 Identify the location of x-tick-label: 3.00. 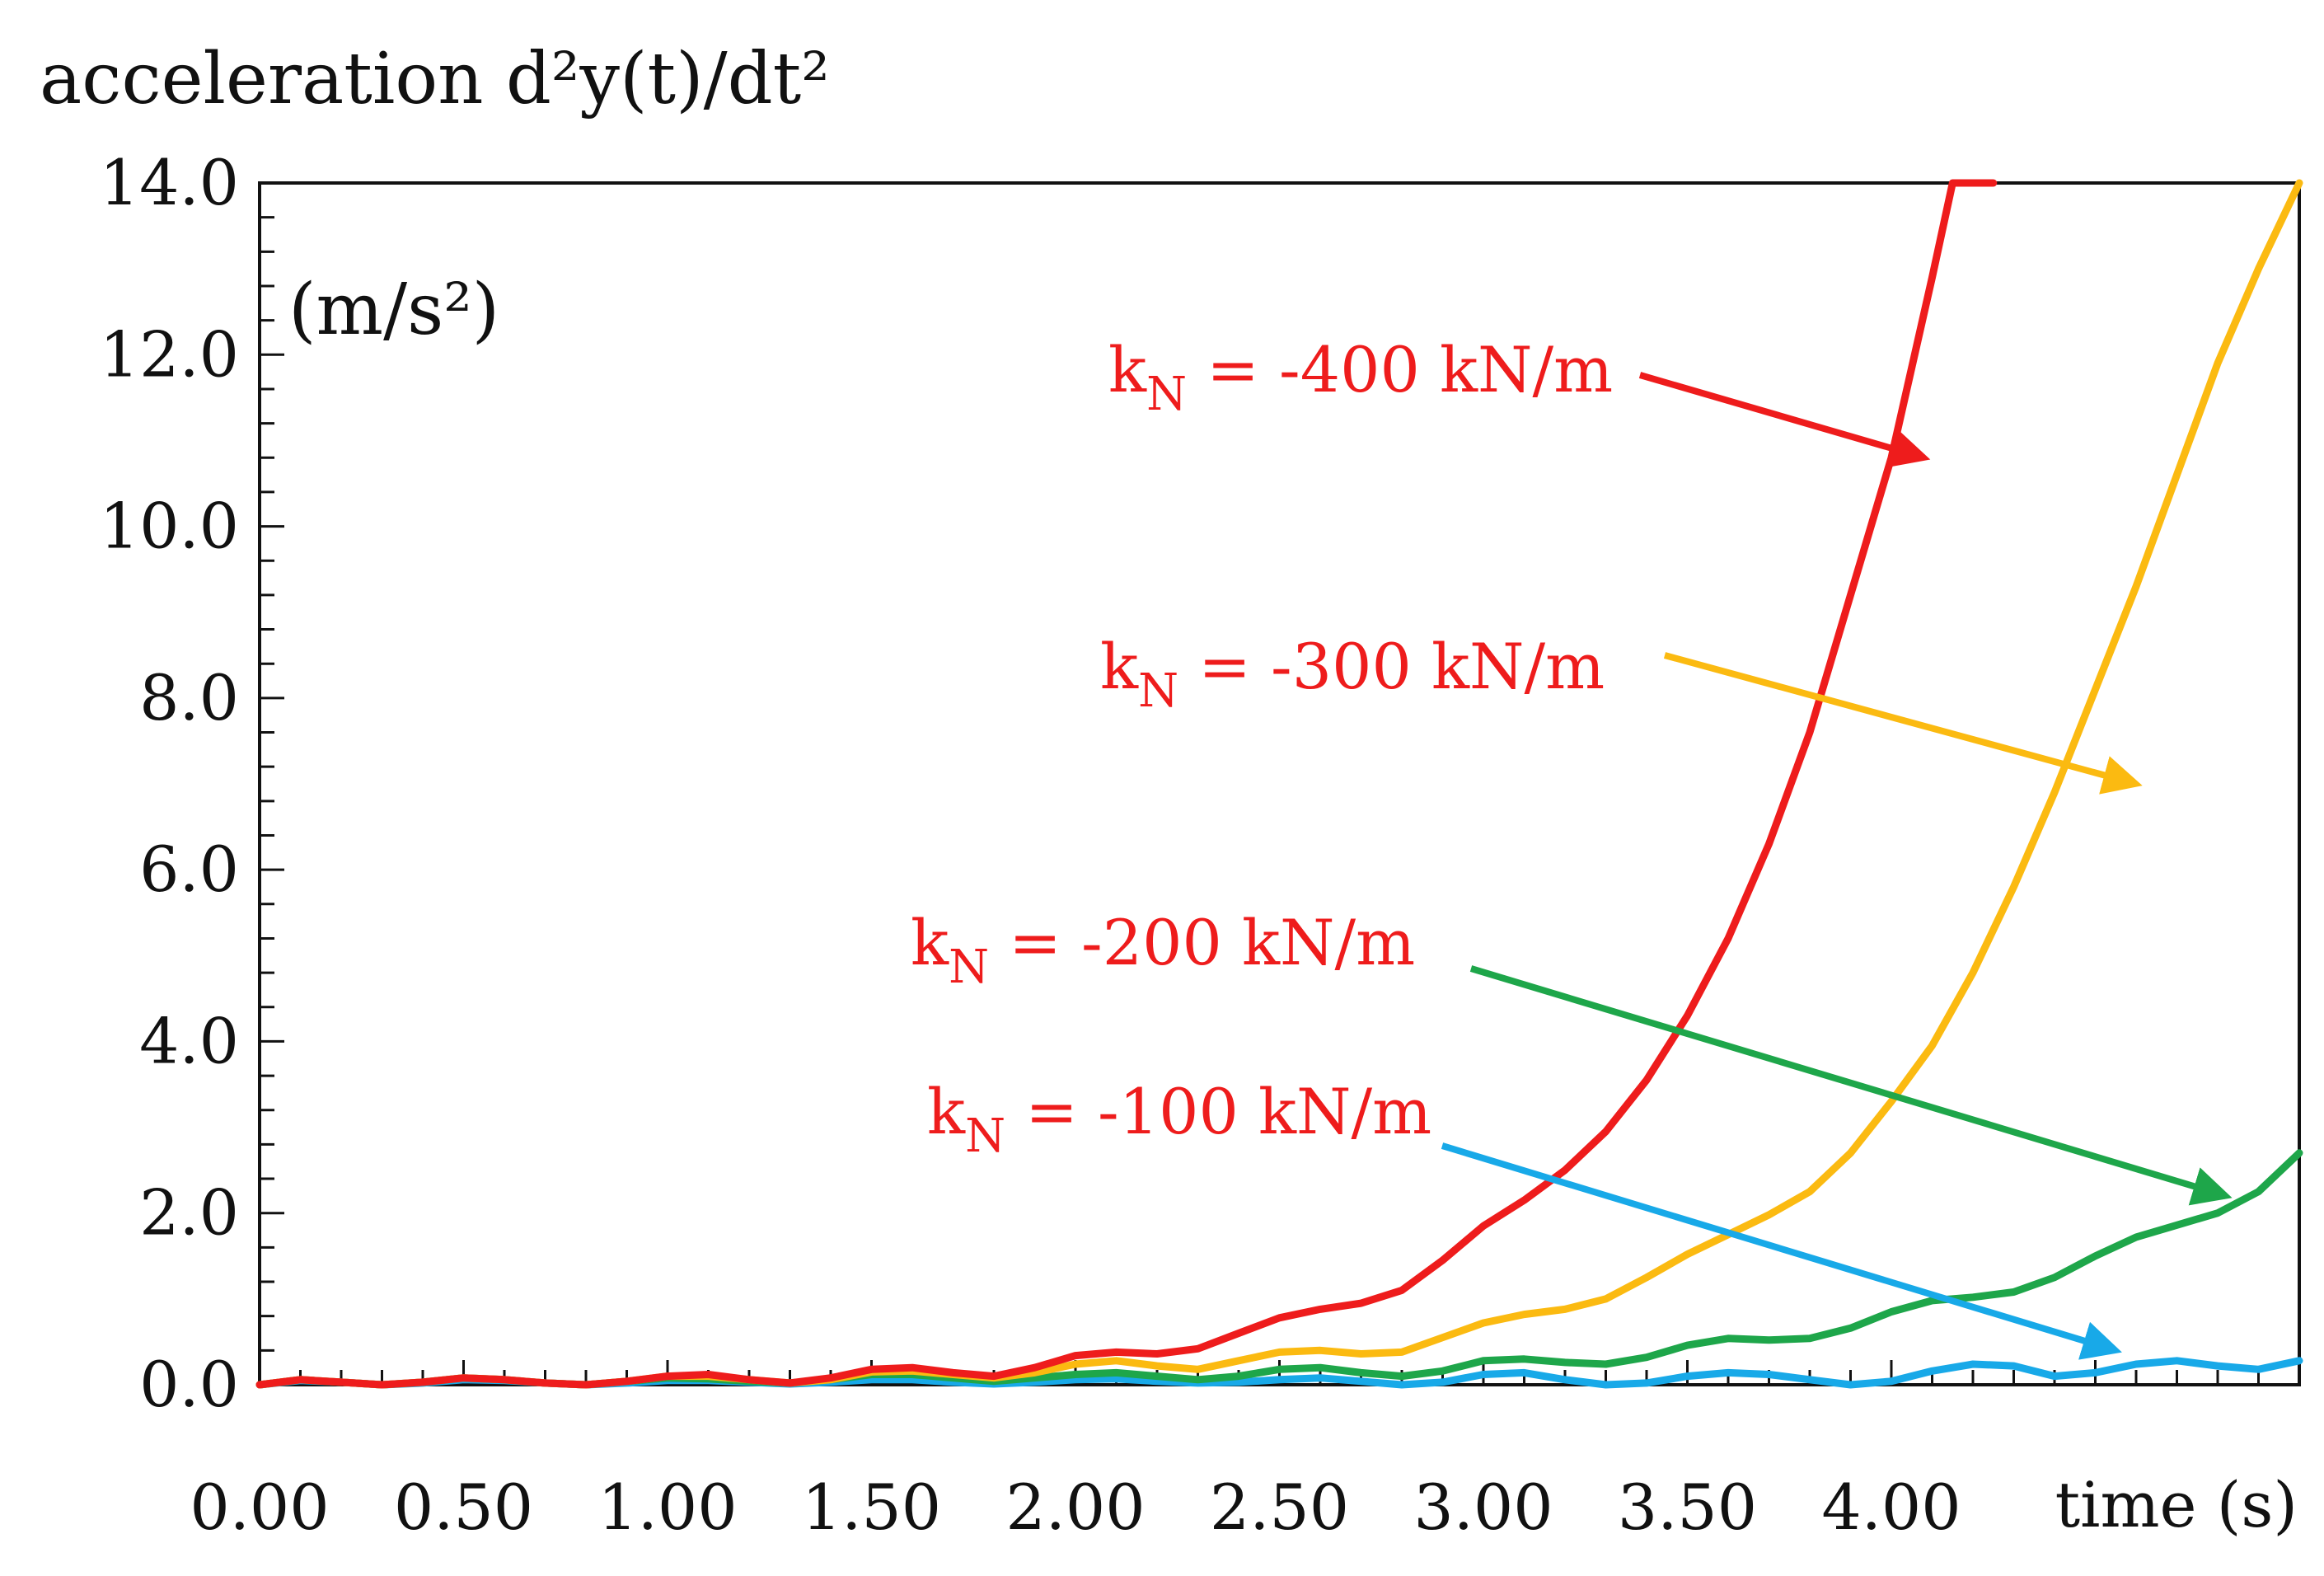
(1483, 1507).